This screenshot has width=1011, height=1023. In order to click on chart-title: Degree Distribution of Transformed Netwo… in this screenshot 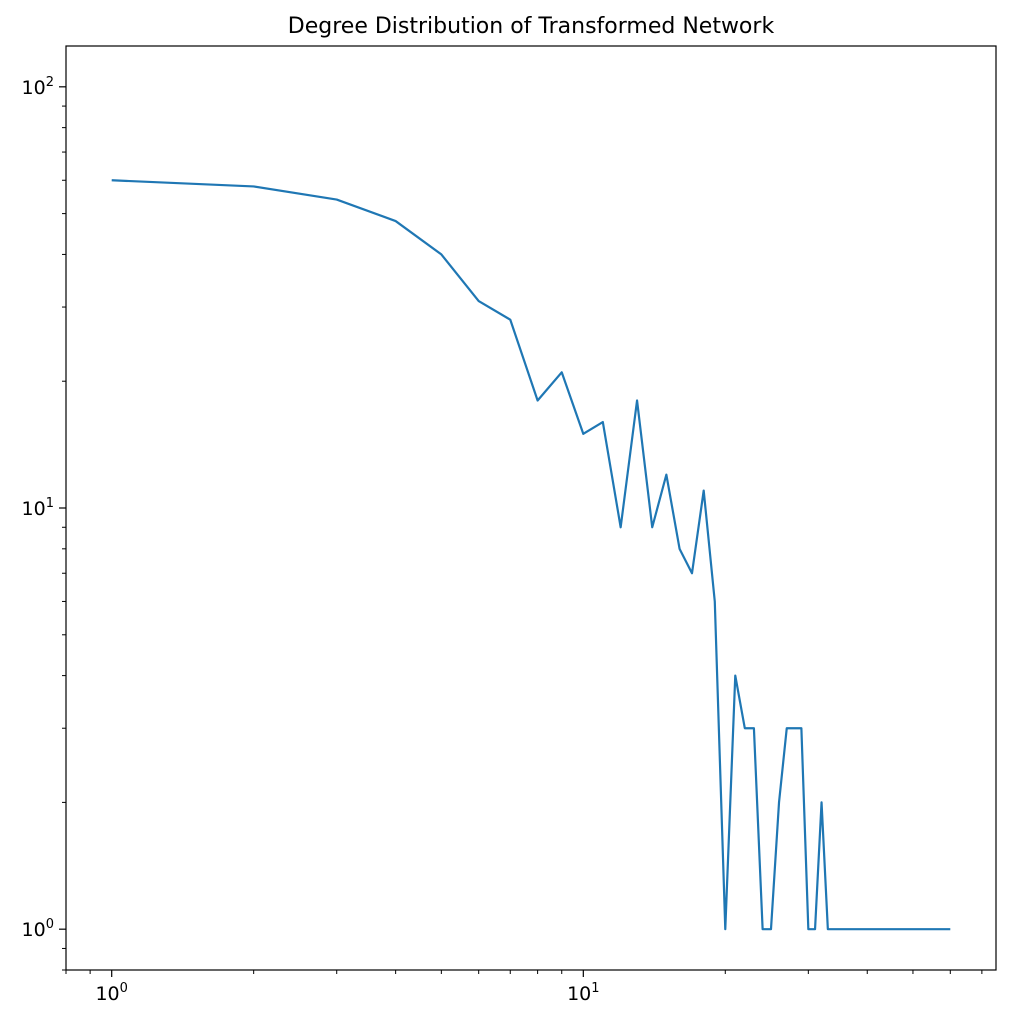, I will do `click(531, 26)`.